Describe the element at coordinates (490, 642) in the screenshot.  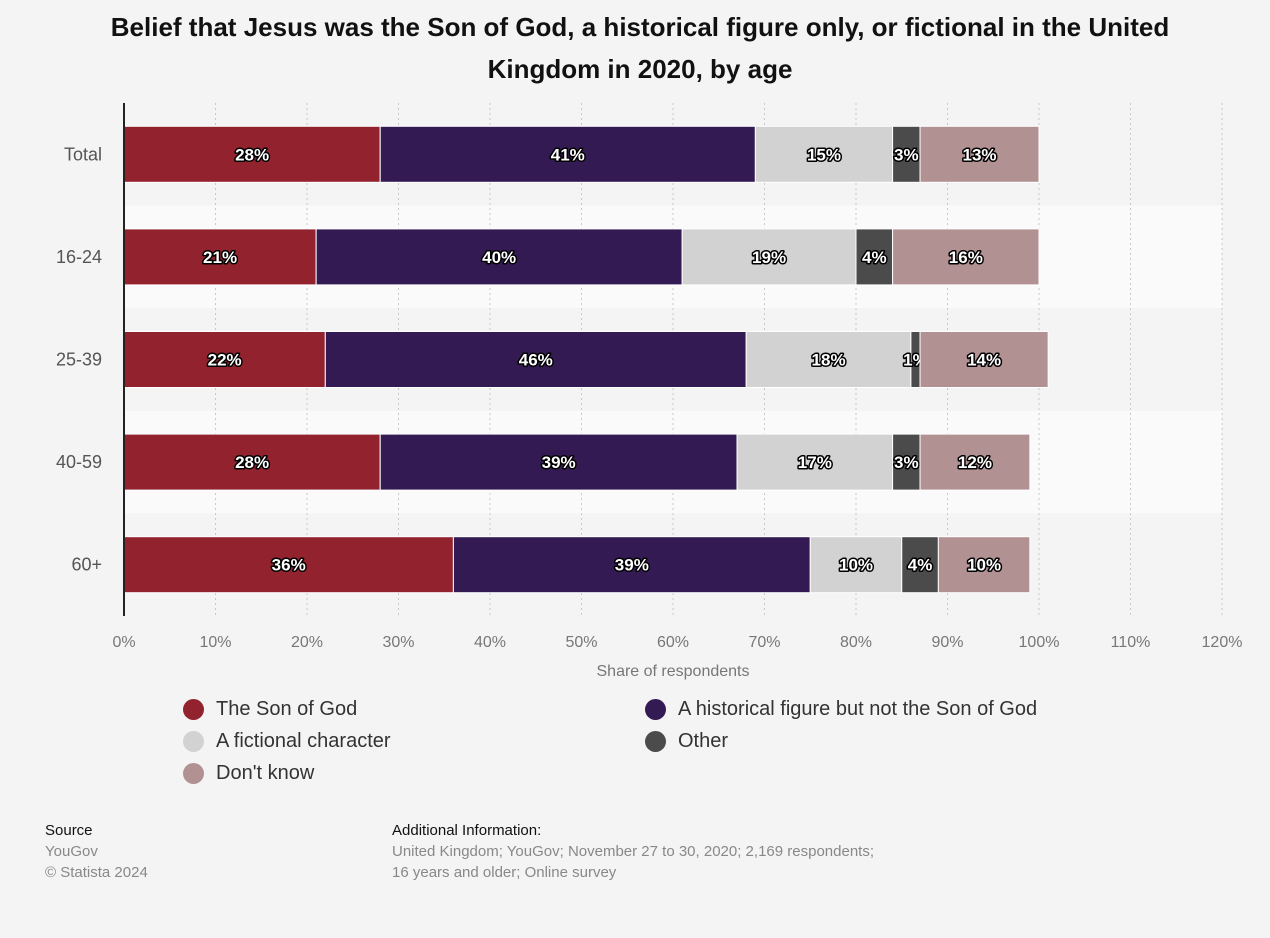
I see `x-tick-label: 40%` at that location.